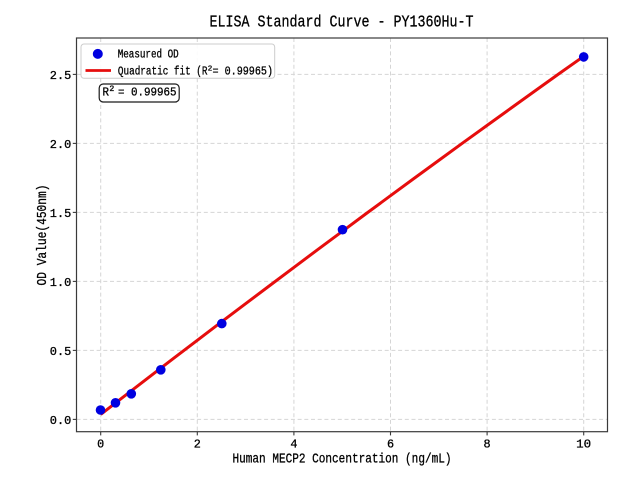  I want to click on svg-text: = 0.99965, so click(147, 92).